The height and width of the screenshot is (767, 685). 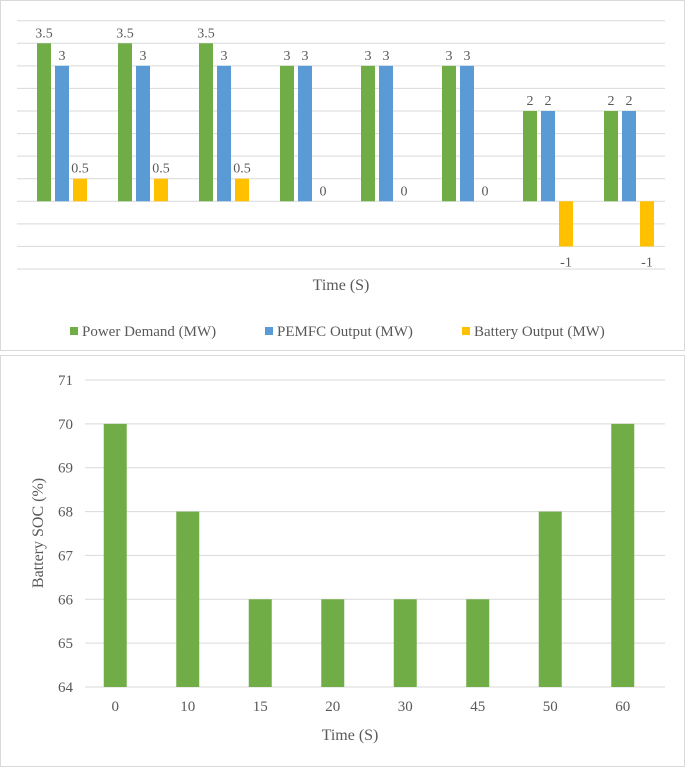 I want to click on legend-label: Battery Output (MW), so click(x=539, y=332).